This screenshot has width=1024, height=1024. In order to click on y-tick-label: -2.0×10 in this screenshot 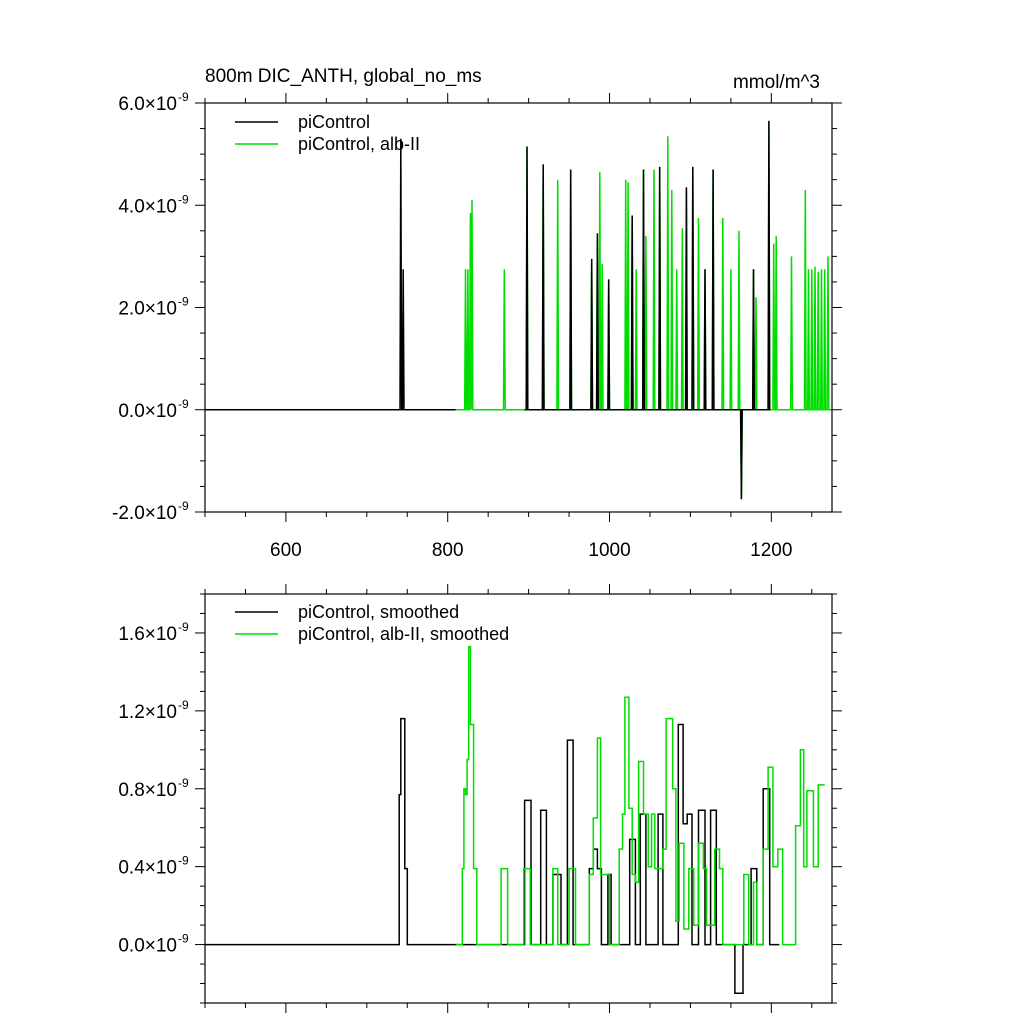, I will do `click(144, 513)`.